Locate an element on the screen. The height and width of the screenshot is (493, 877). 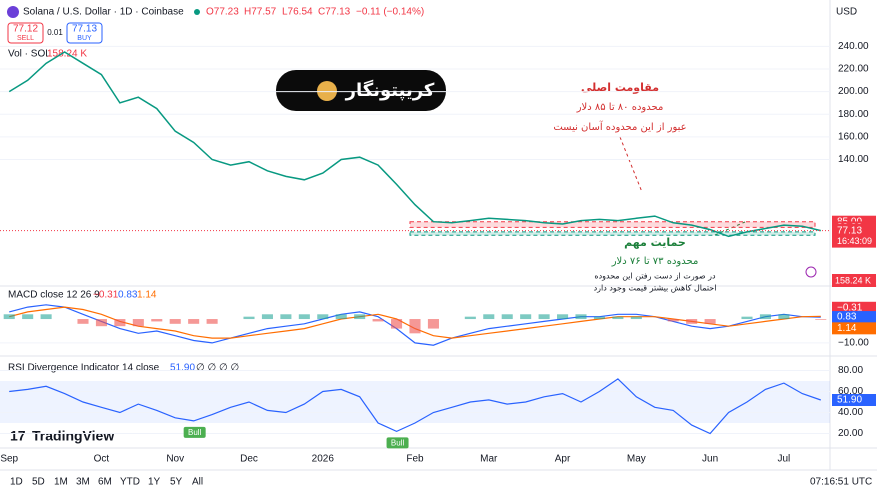
macd-value: −0.31 is located at coordinates (106, 295).